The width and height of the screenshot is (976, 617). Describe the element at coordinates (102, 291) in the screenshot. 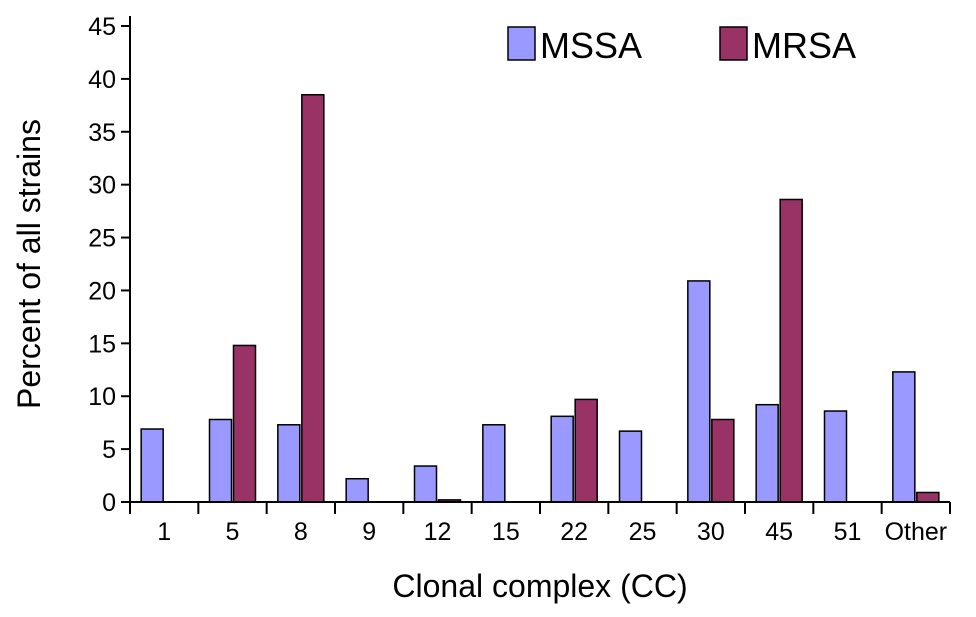

I see `y-tick-label: 20` at that location.